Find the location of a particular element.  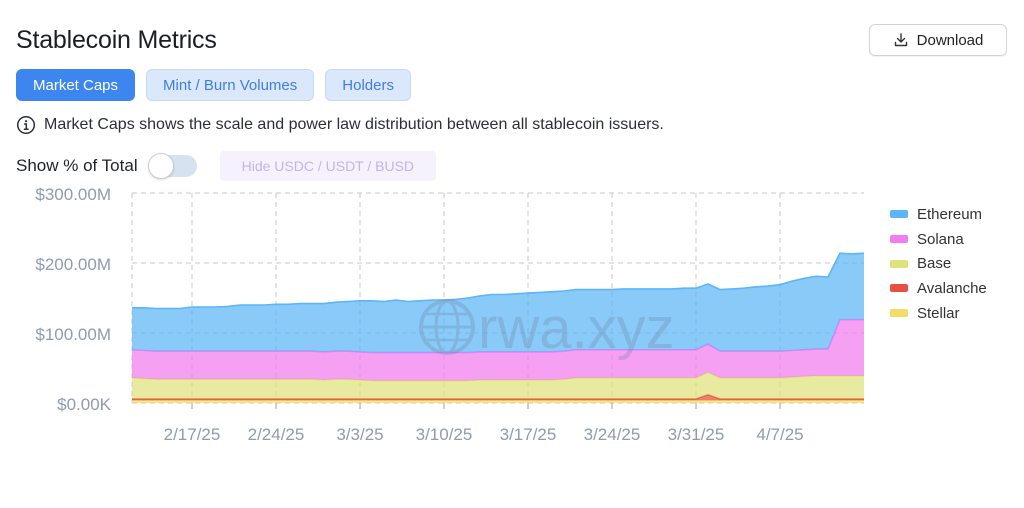

download-button: Download is located at coordinates (938, 40).